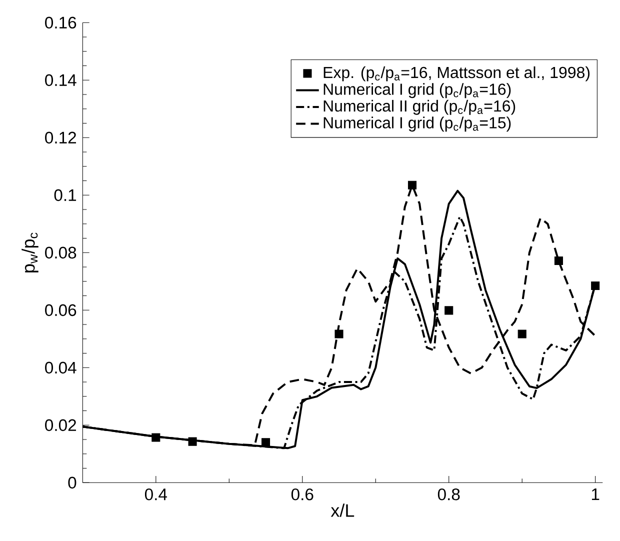 The image size is (620, 541). What do you see at coordinates (30, 252) in the screenshot?
I see `y-axis-title: p$_{w}$/p$_{c}$` at bounding box center [30, 252].